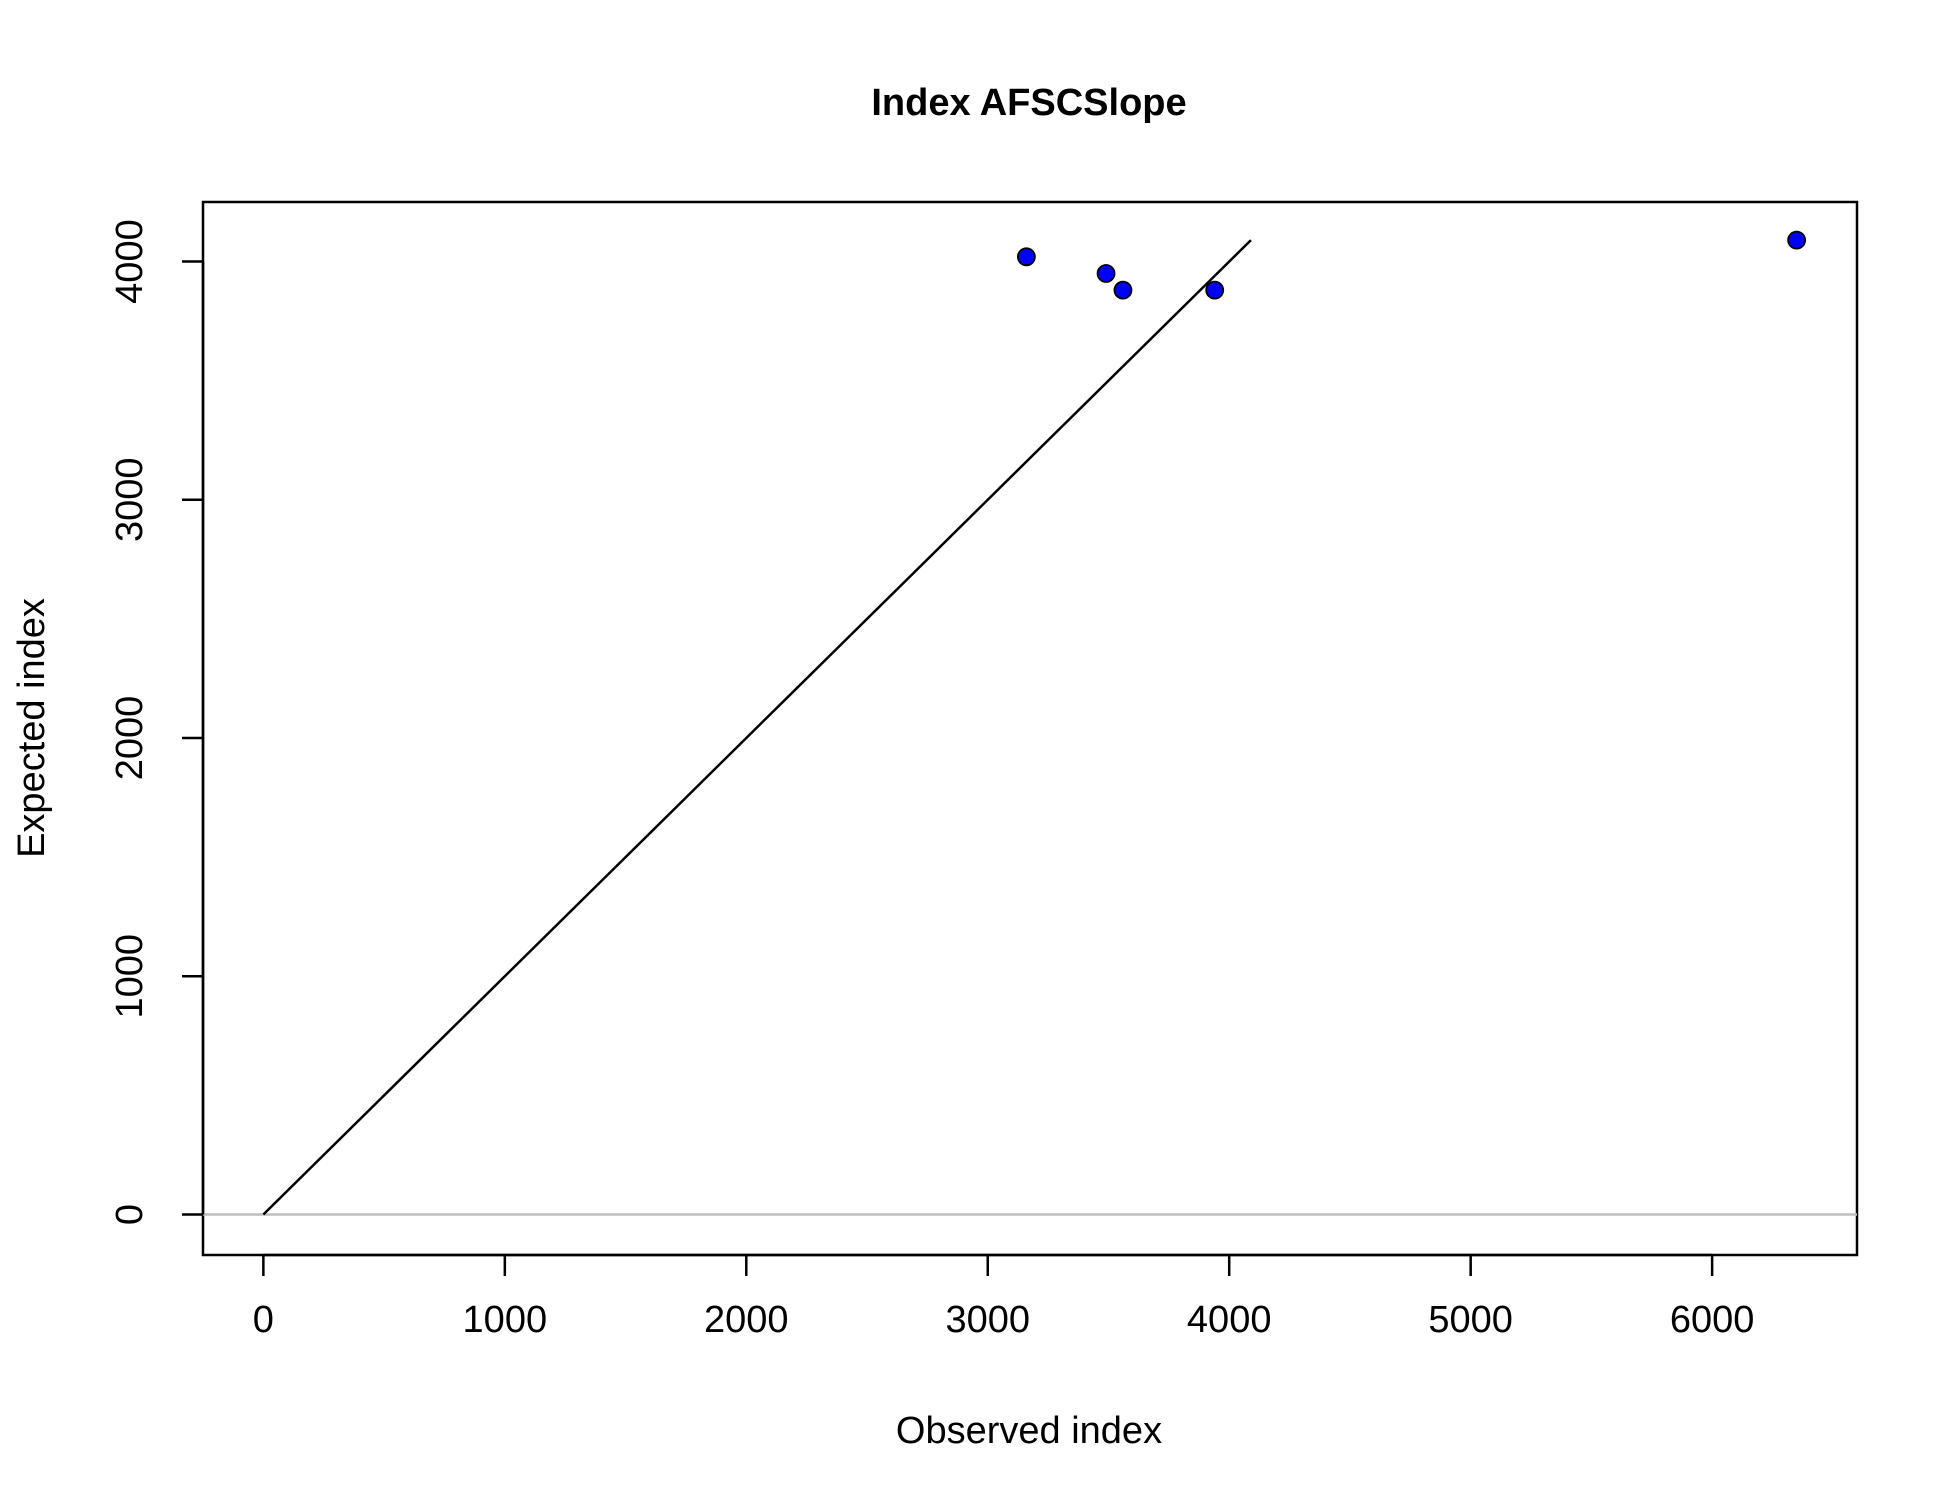  Describe the element at coordinates (1470, 1320) in the screenshot. I see `x-tick-label-5000: 5000` at that location.